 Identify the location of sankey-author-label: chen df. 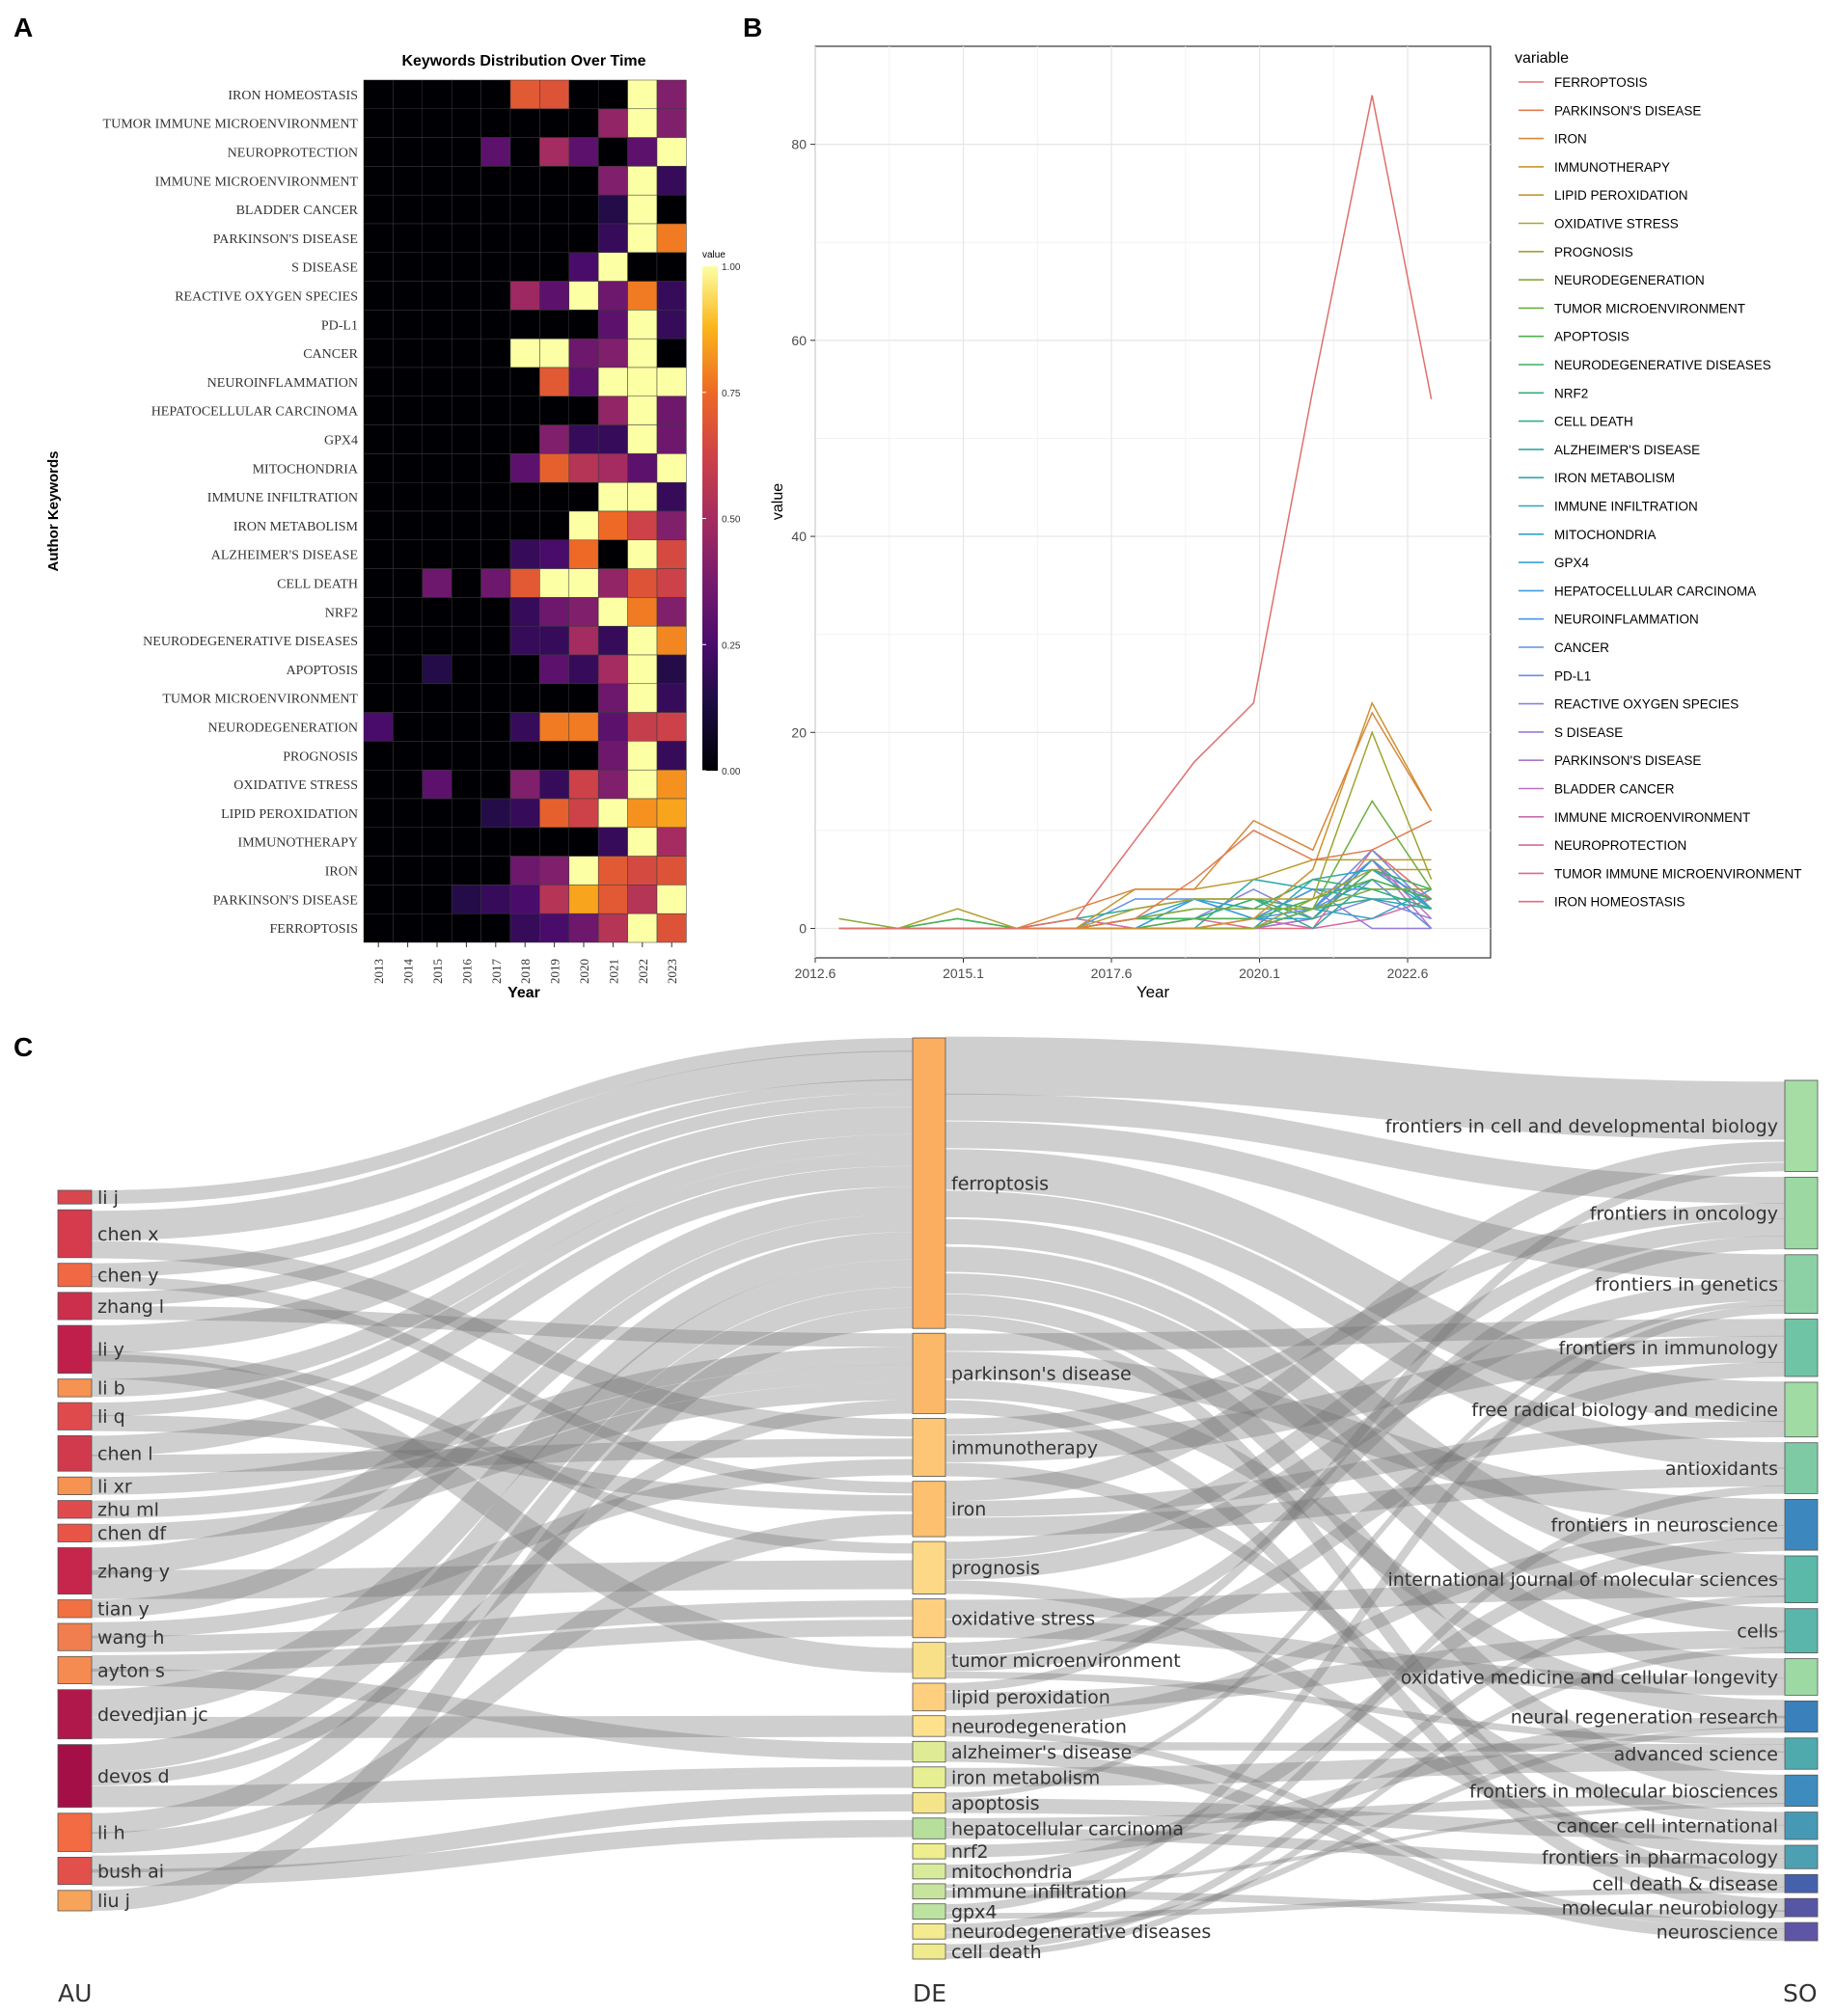
(132, 1533).